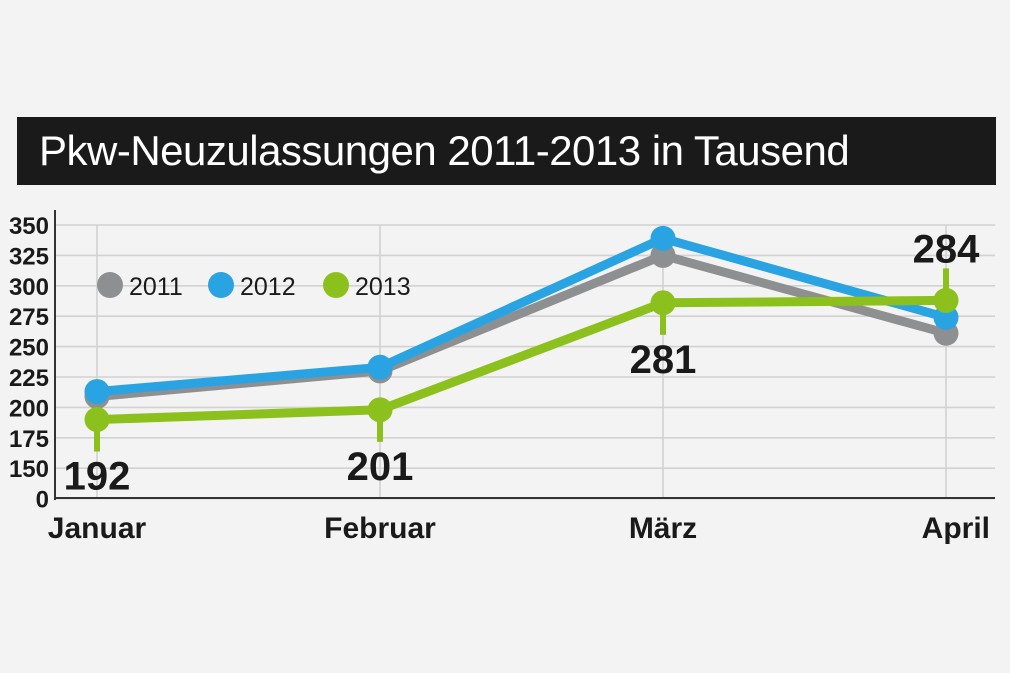 The width and height of the screenshot is (1010, 673). What do you see at coordinates (29, 226) in the screenshot?
I see `y-tick-label: 350` at bounding box center [29, 226].